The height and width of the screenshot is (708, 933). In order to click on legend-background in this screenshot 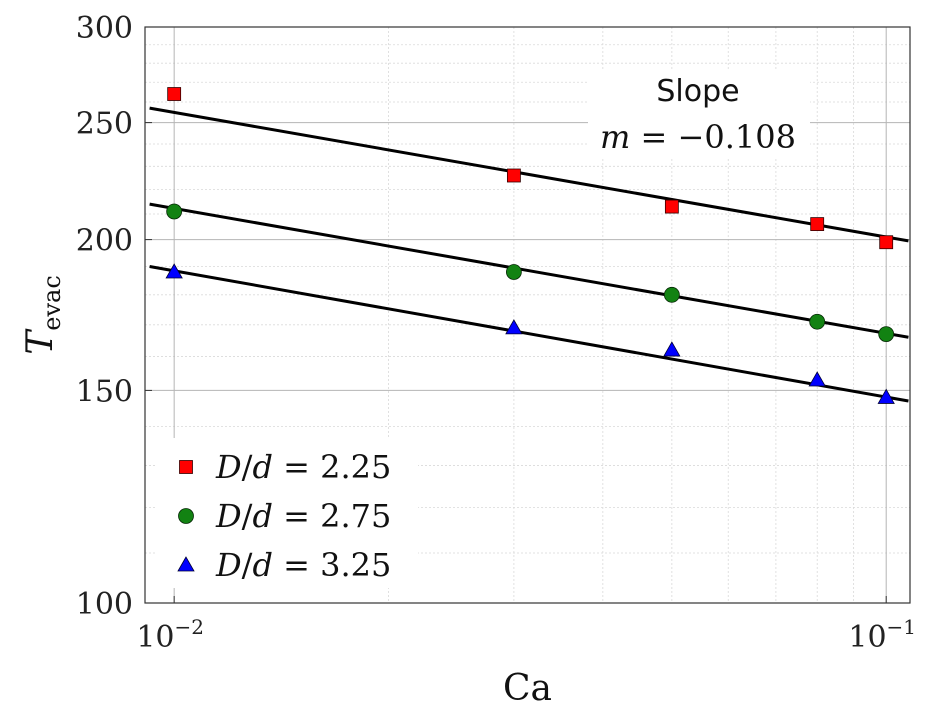, I will do `click(287, 513)`.